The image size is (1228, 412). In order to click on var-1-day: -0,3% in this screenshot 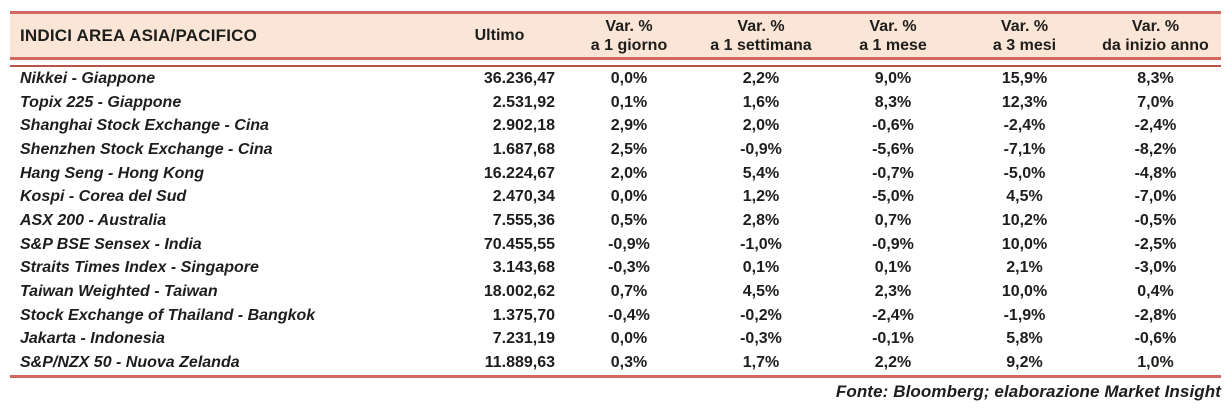, I will do `click(629, 268)`.